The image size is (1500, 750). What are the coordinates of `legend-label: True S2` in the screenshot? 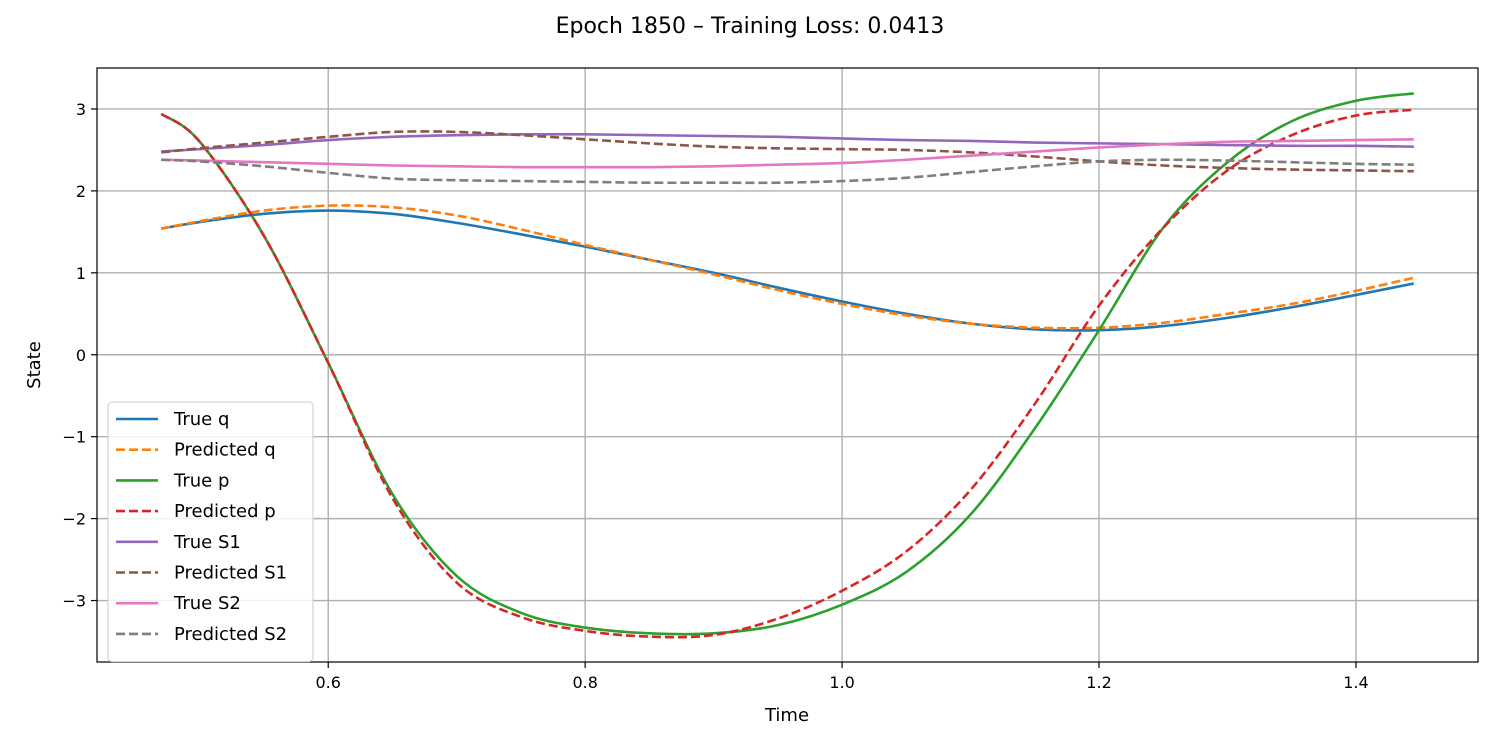 It's located at (207, 603).